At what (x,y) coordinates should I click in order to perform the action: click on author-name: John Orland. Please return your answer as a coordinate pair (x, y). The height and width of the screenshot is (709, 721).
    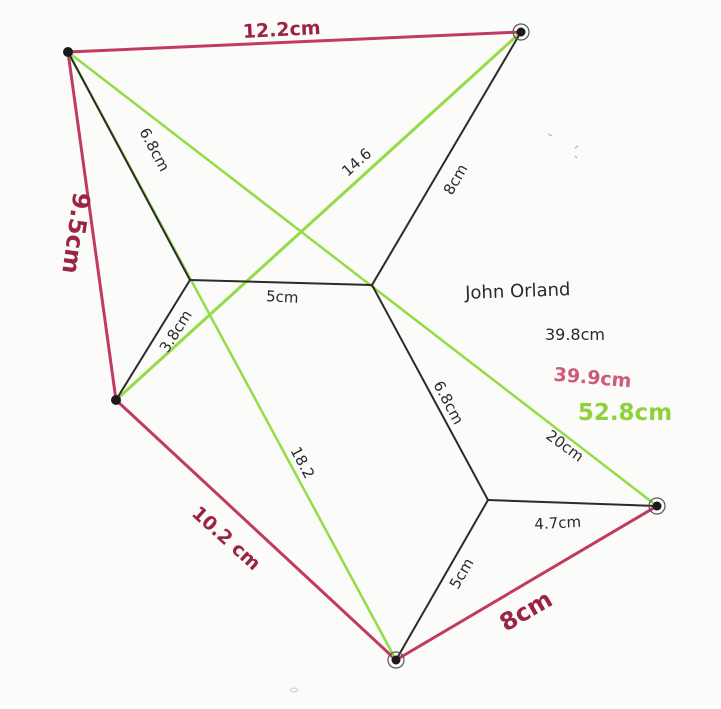
    Looking at the image, I should click on (517, 291).